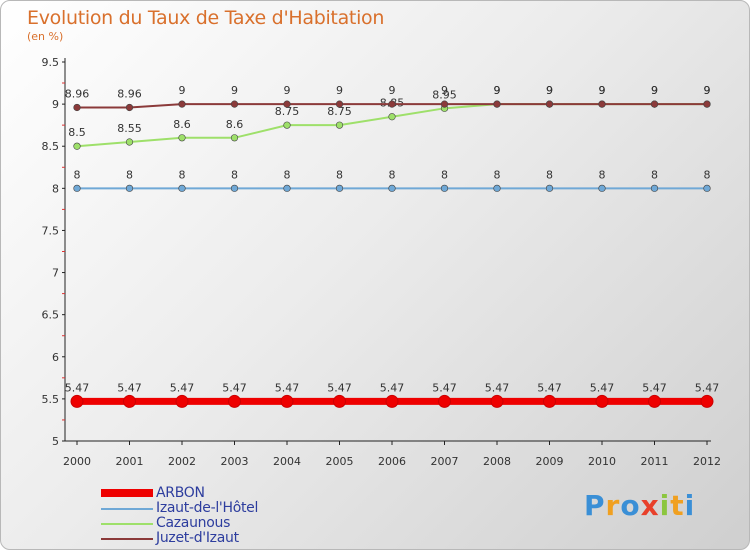  What do you see at coordinates (77, 93) in the screenshot?
I see `data-label: 8.96` at bounding box center [77, 93].